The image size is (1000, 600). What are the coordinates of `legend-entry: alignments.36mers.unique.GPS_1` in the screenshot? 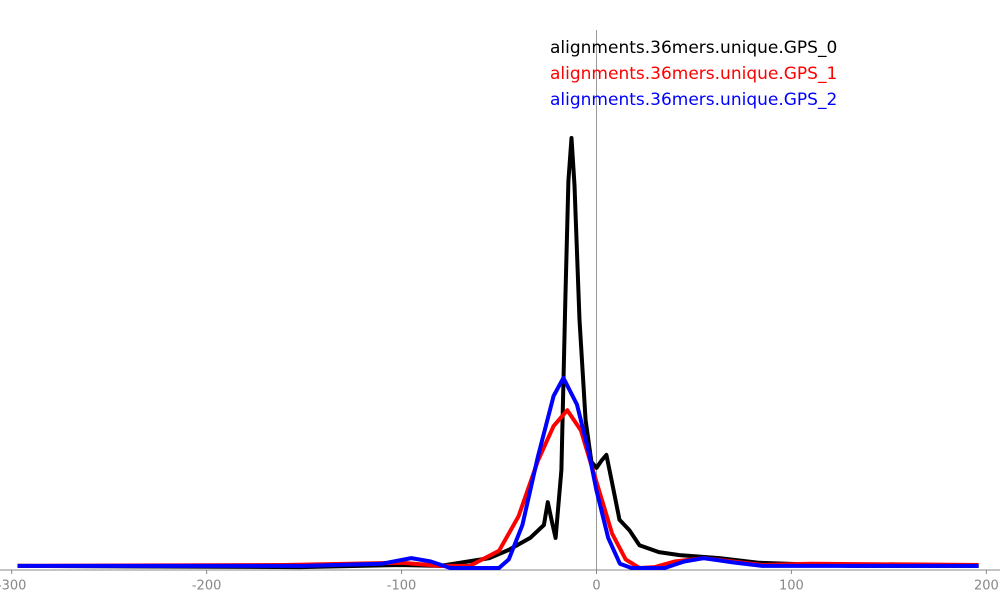 It's located at (693, 74).